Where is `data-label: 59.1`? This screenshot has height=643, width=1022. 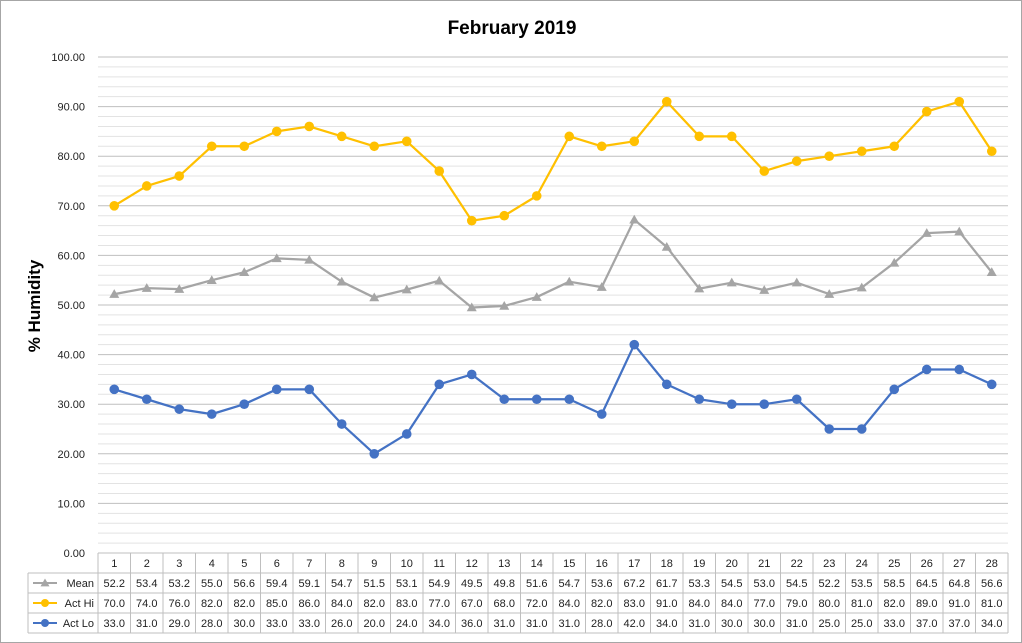 data-label: 59.1 is located at coordinates (309, 584).